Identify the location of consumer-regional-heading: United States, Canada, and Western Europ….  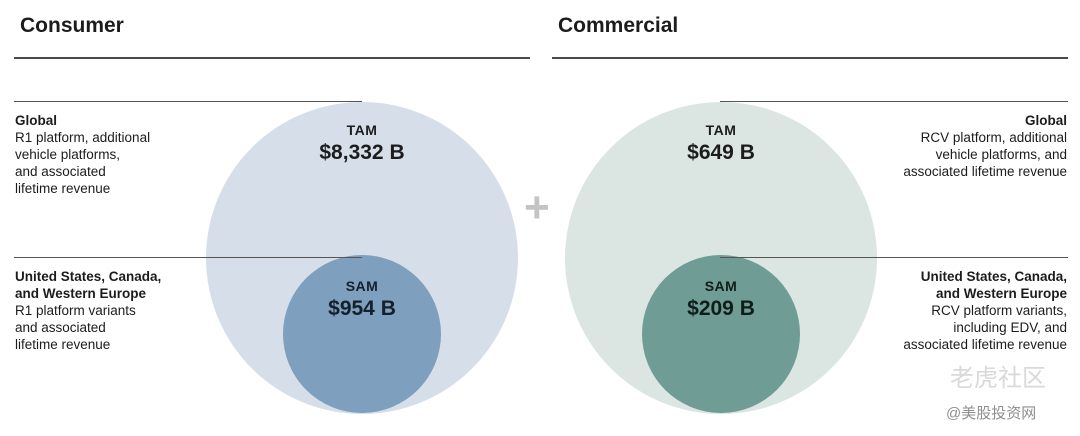
(88, 285).